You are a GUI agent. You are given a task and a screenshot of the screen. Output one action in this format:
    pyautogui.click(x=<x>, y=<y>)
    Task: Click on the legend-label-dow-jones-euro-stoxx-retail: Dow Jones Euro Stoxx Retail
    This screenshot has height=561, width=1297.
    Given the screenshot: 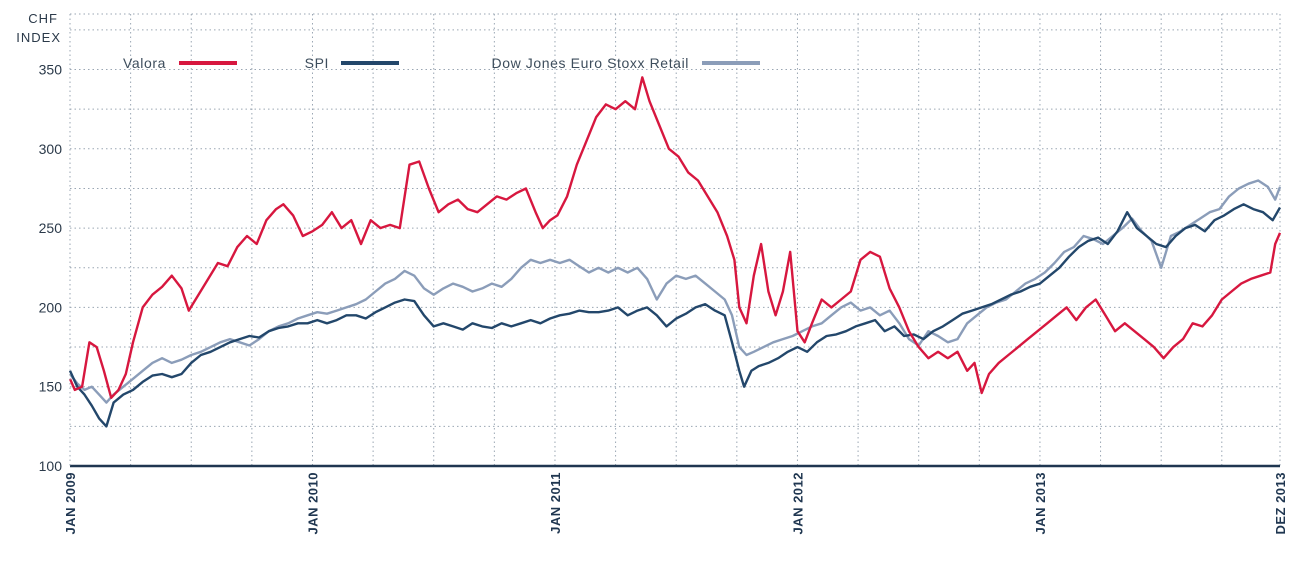 What is the action you would take?
    pyautogui.click(x=590, y=63)
    